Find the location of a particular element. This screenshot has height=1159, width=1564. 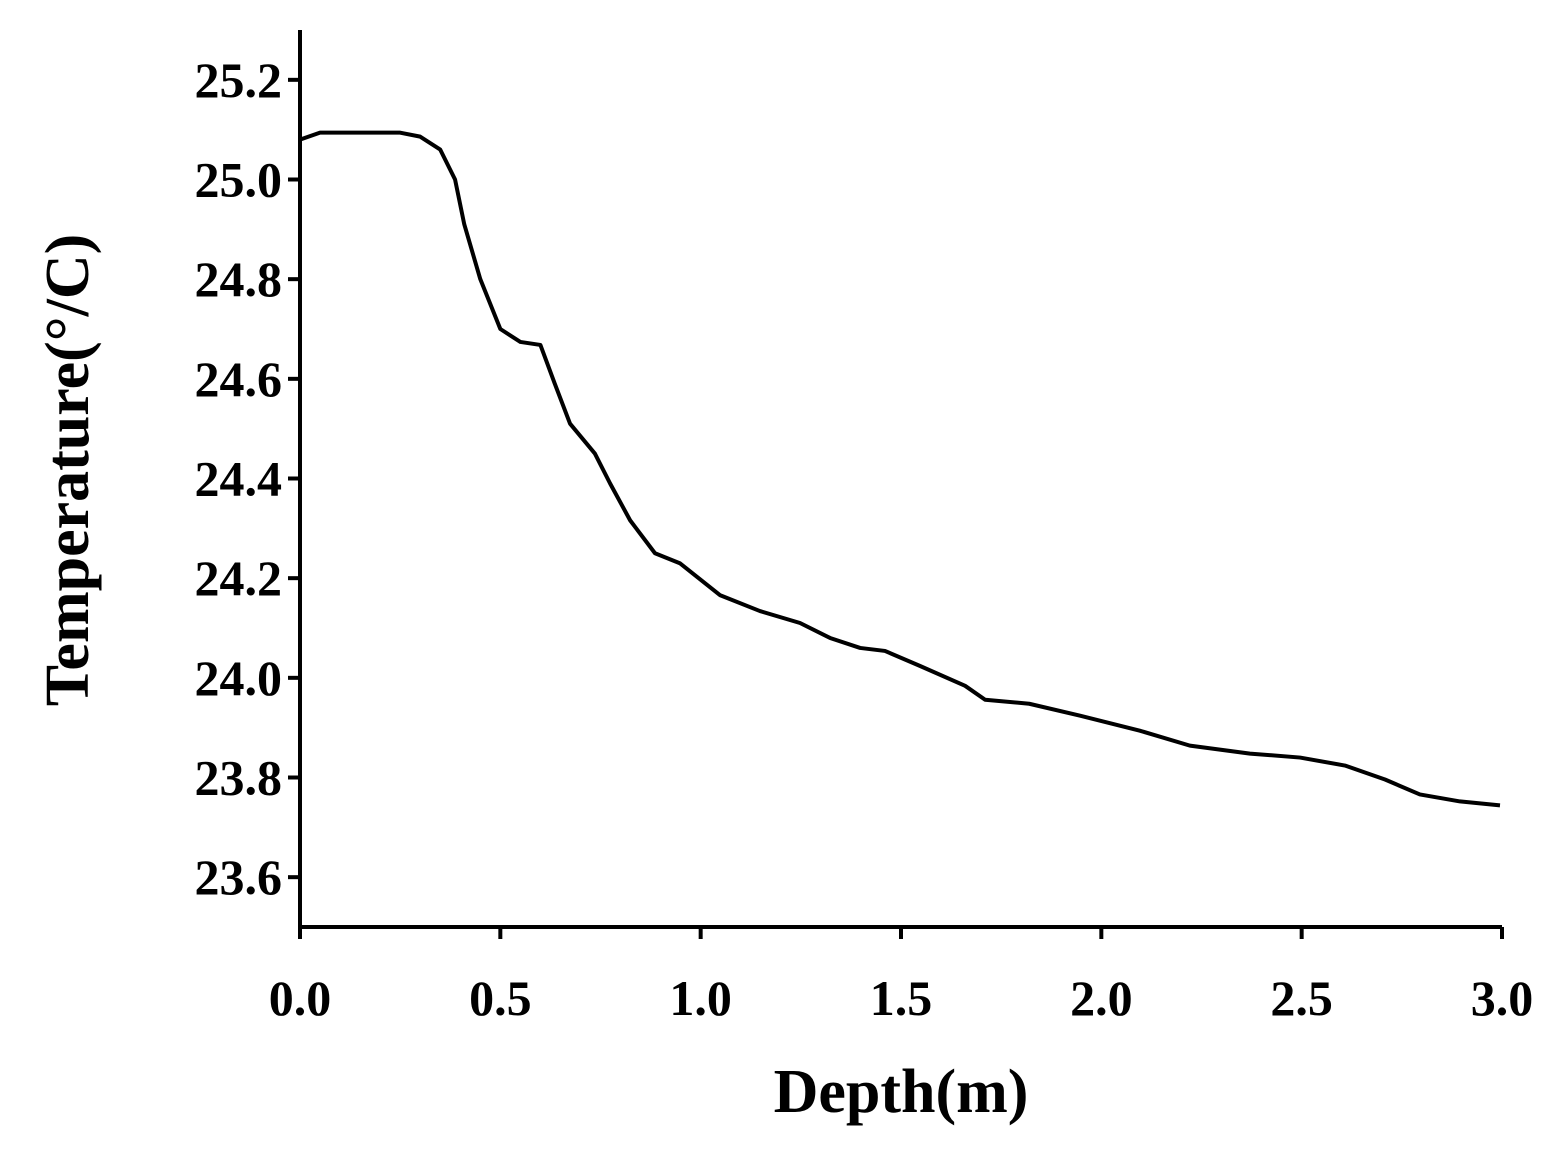

x-tick-label: 3.0 is located at coordinates (1502, 998).